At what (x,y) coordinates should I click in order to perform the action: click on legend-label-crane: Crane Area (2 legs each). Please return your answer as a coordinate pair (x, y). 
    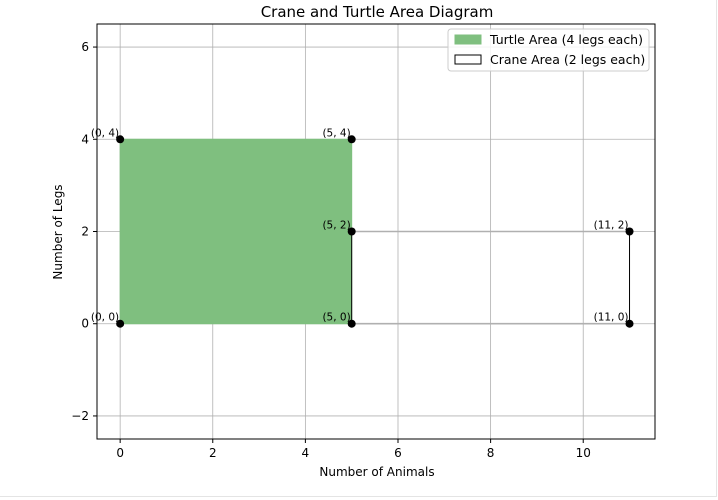
    Looking at the image, I should click on (567, 59).